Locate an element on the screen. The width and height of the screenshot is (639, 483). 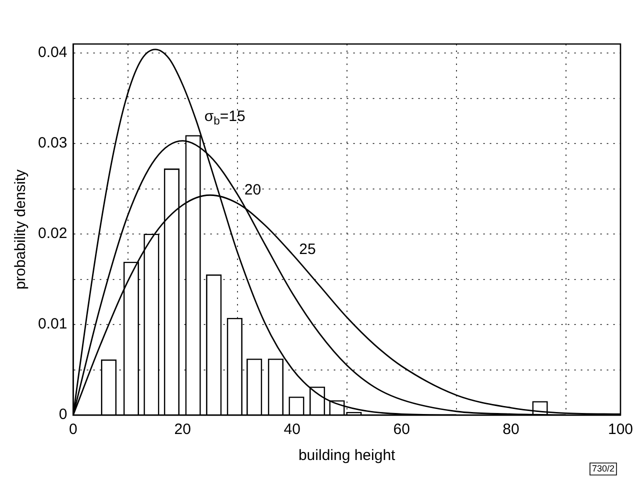
y-axis-title: probability density is located at coordinates (21, 229).